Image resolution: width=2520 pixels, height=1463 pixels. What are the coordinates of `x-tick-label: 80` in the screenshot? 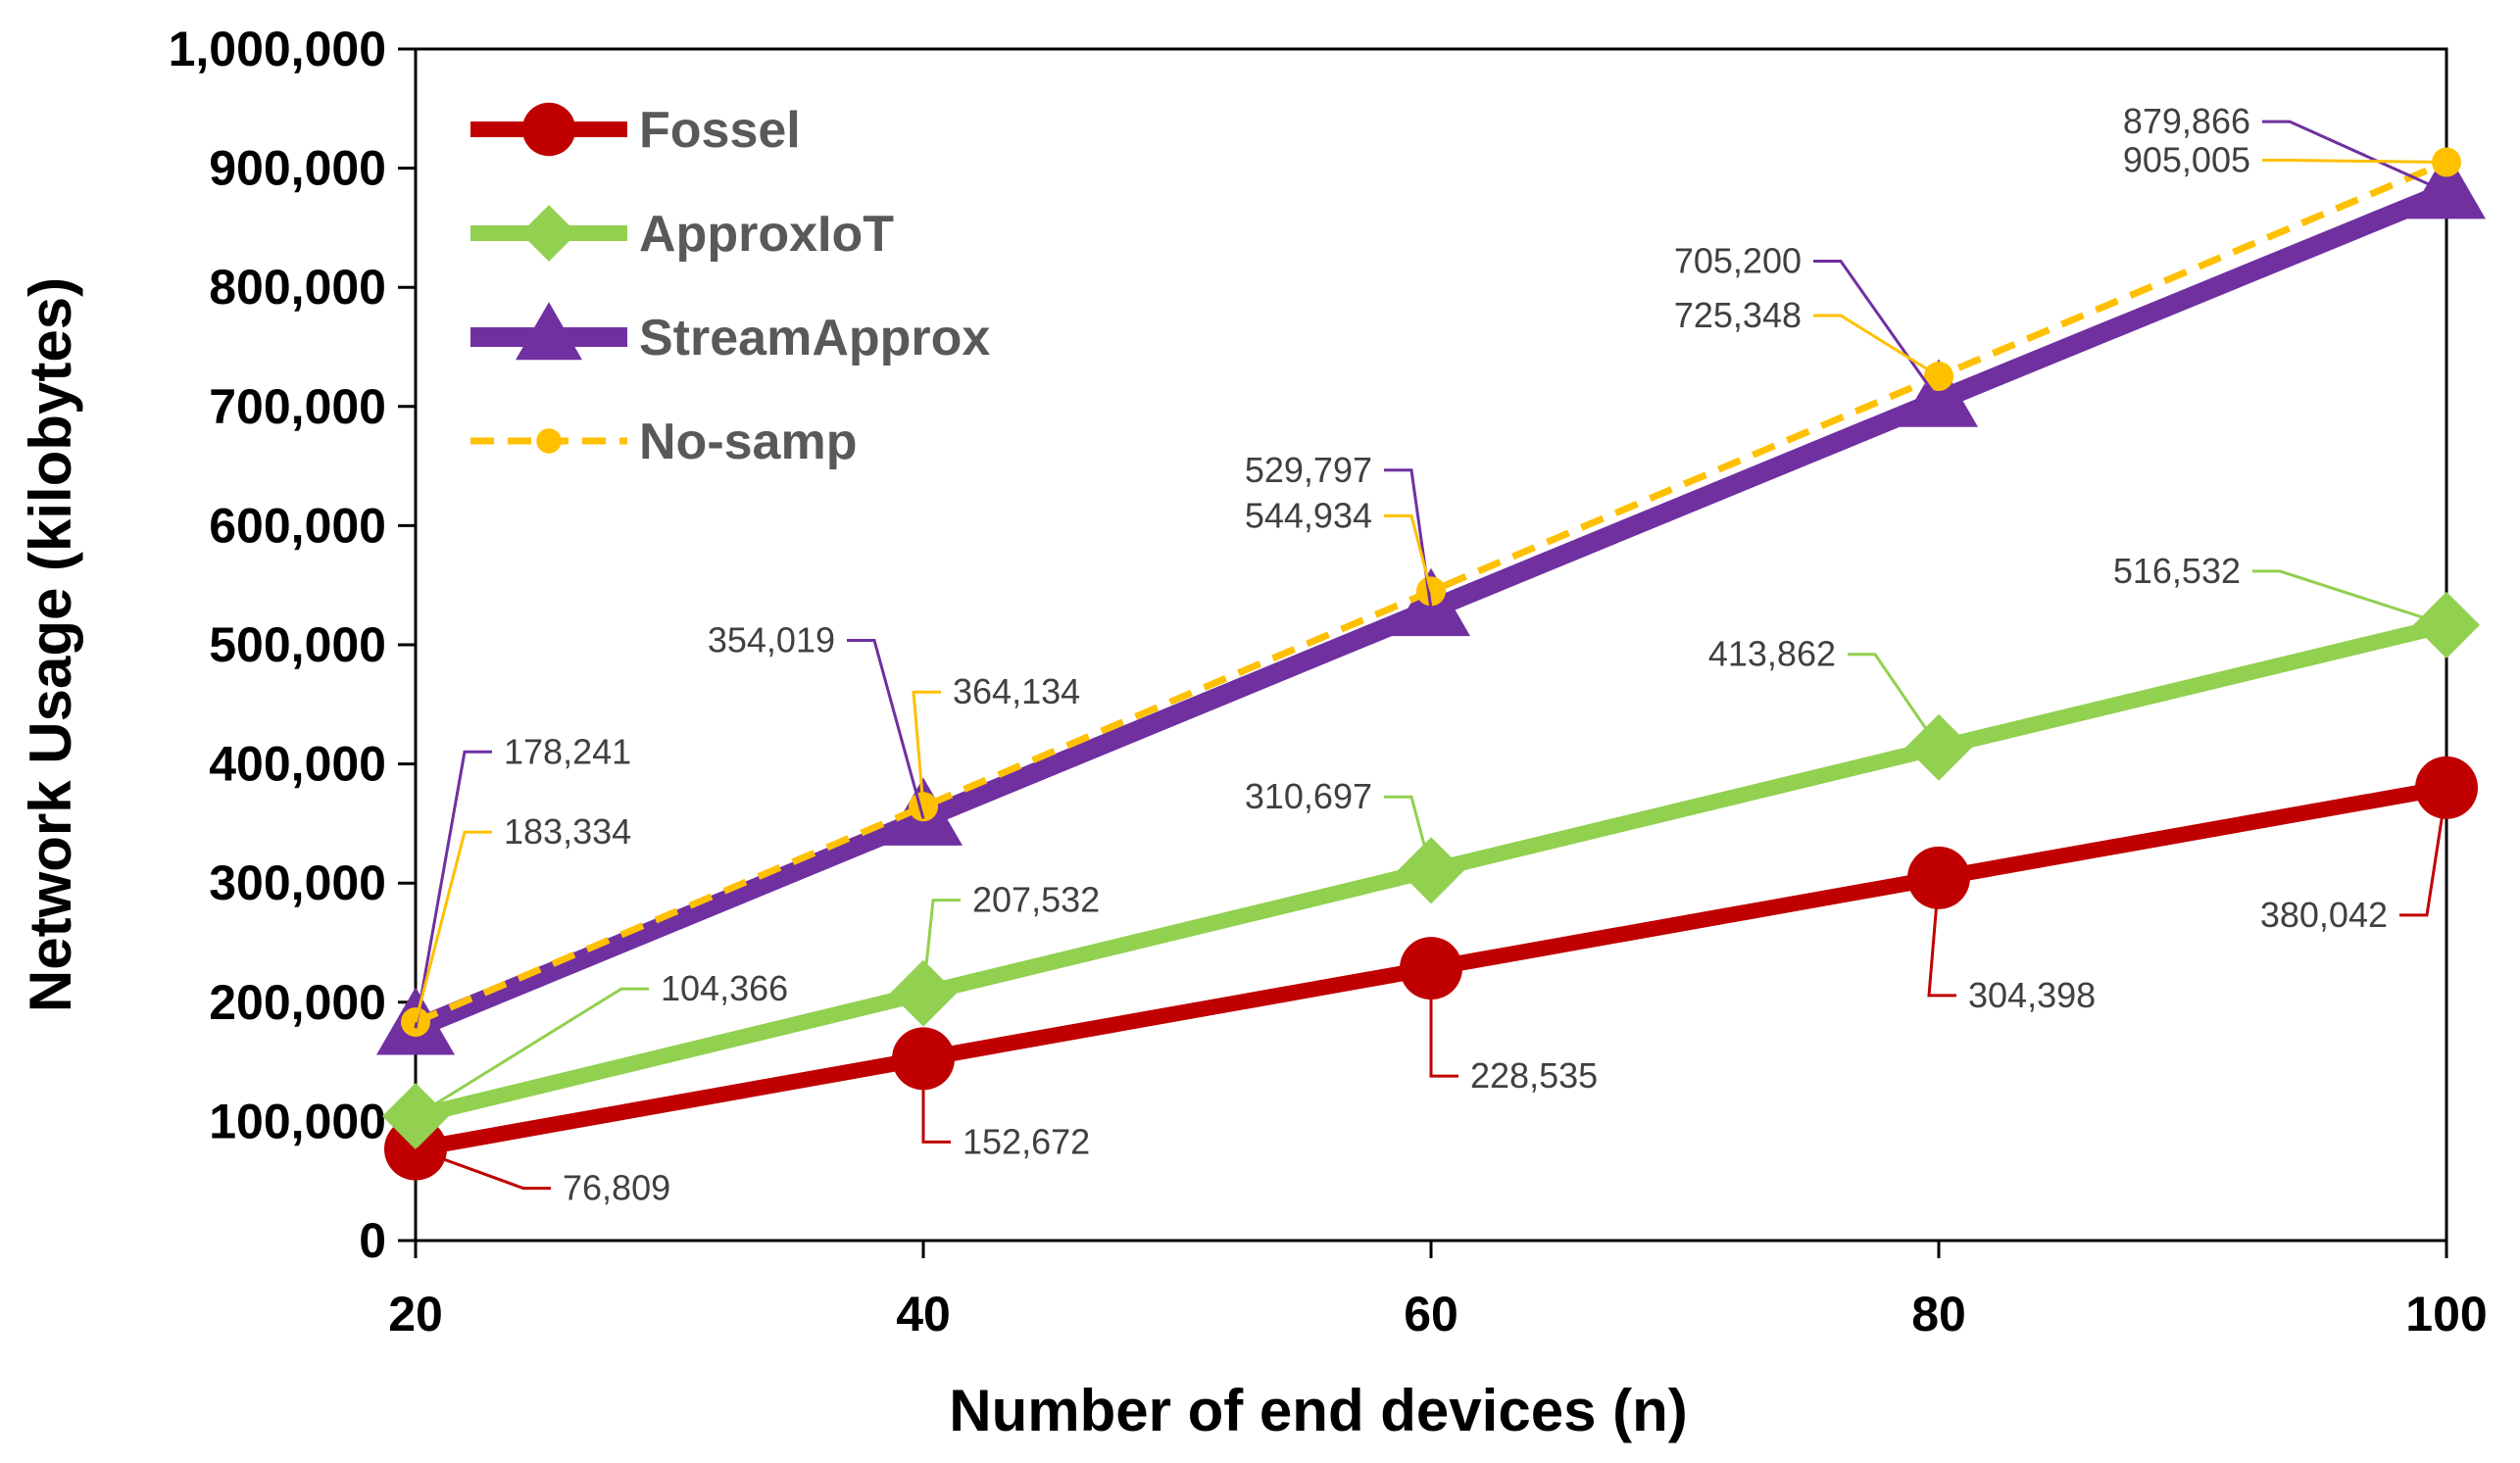 It's located at (1938, 1314).